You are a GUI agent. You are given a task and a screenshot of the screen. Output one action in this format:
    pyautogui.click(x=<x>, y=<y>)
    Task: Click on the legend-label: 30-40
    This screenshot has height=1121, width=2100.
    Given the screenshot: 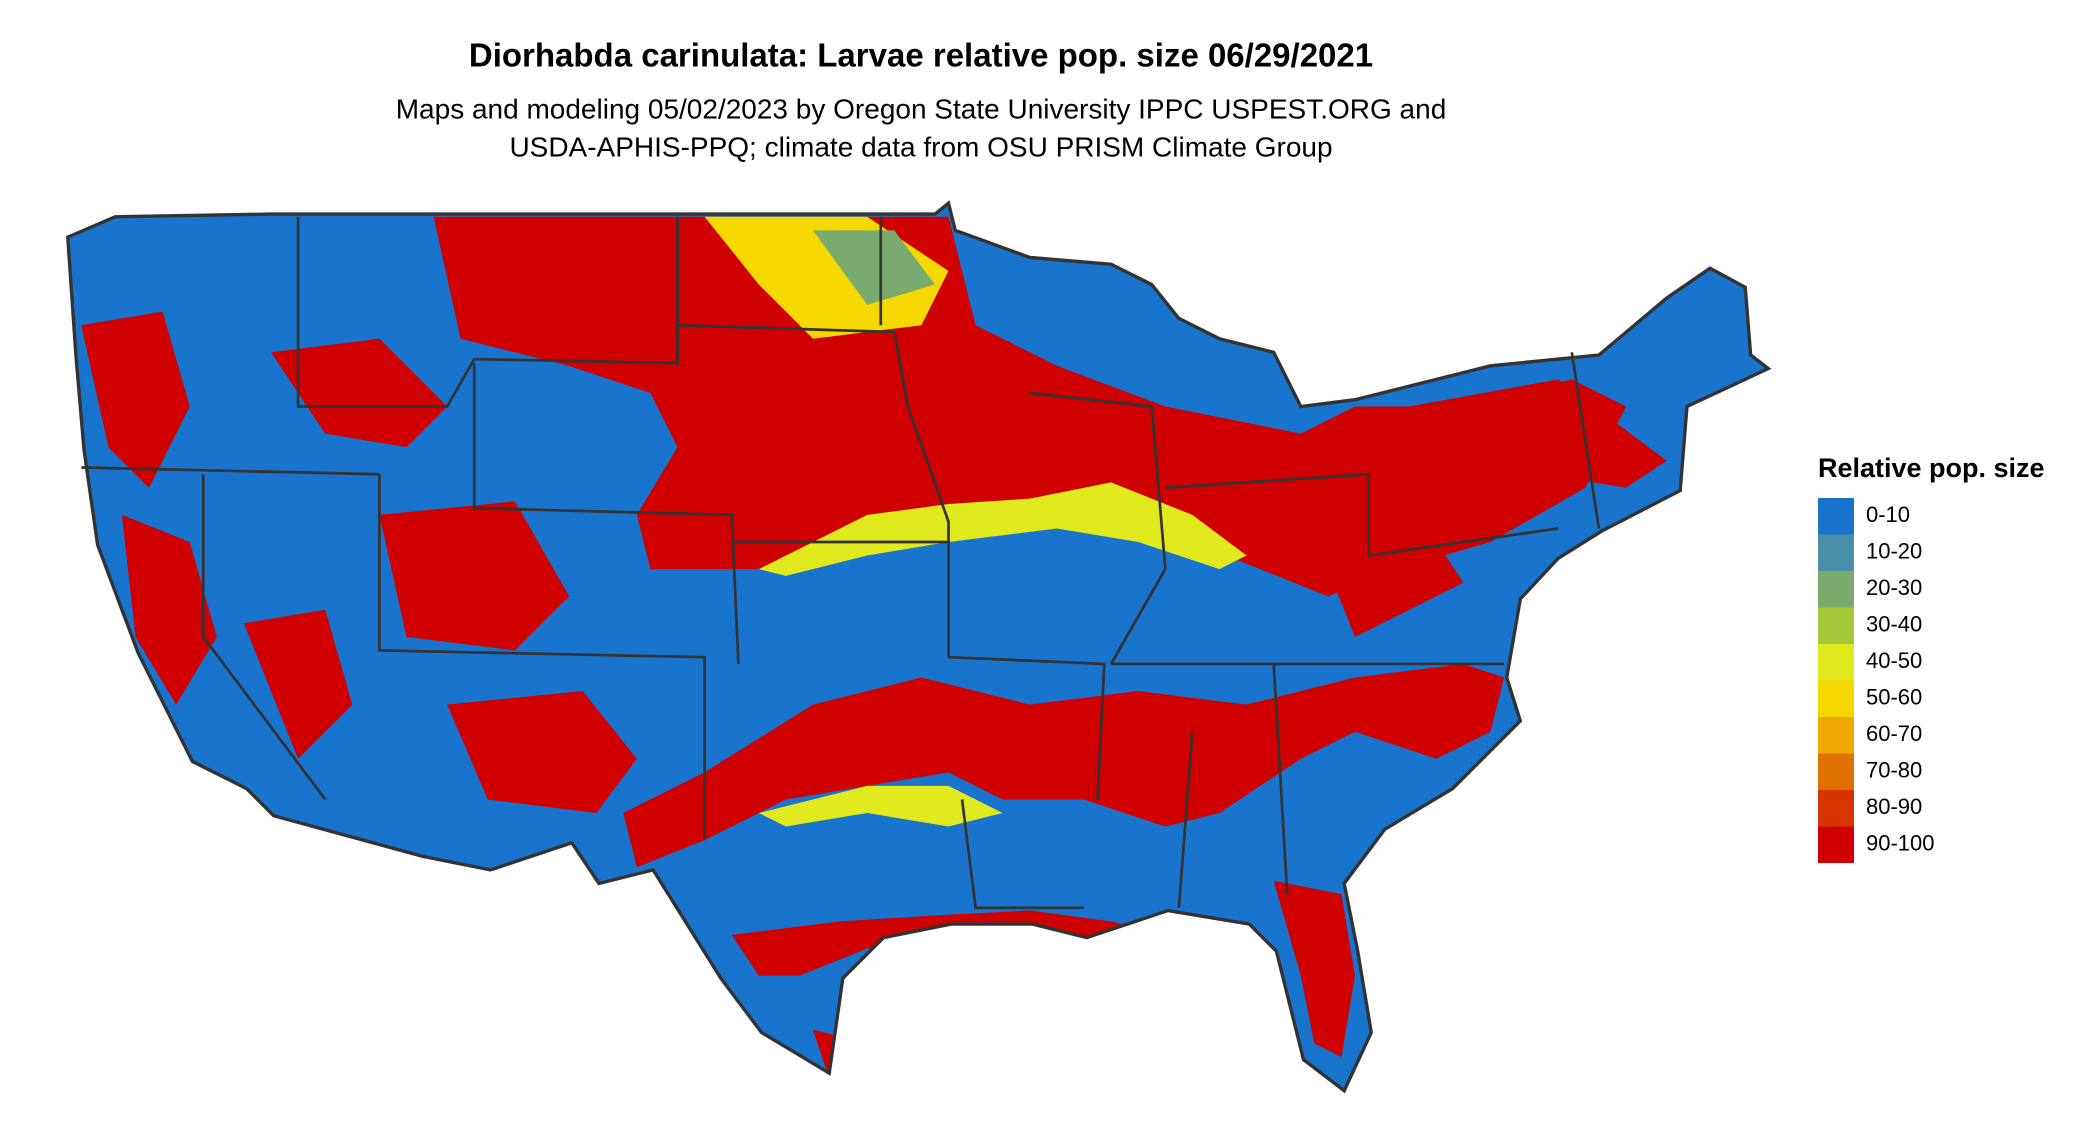 What is the action you would take?
    pyautogui.click(x=1894, y=624)
    